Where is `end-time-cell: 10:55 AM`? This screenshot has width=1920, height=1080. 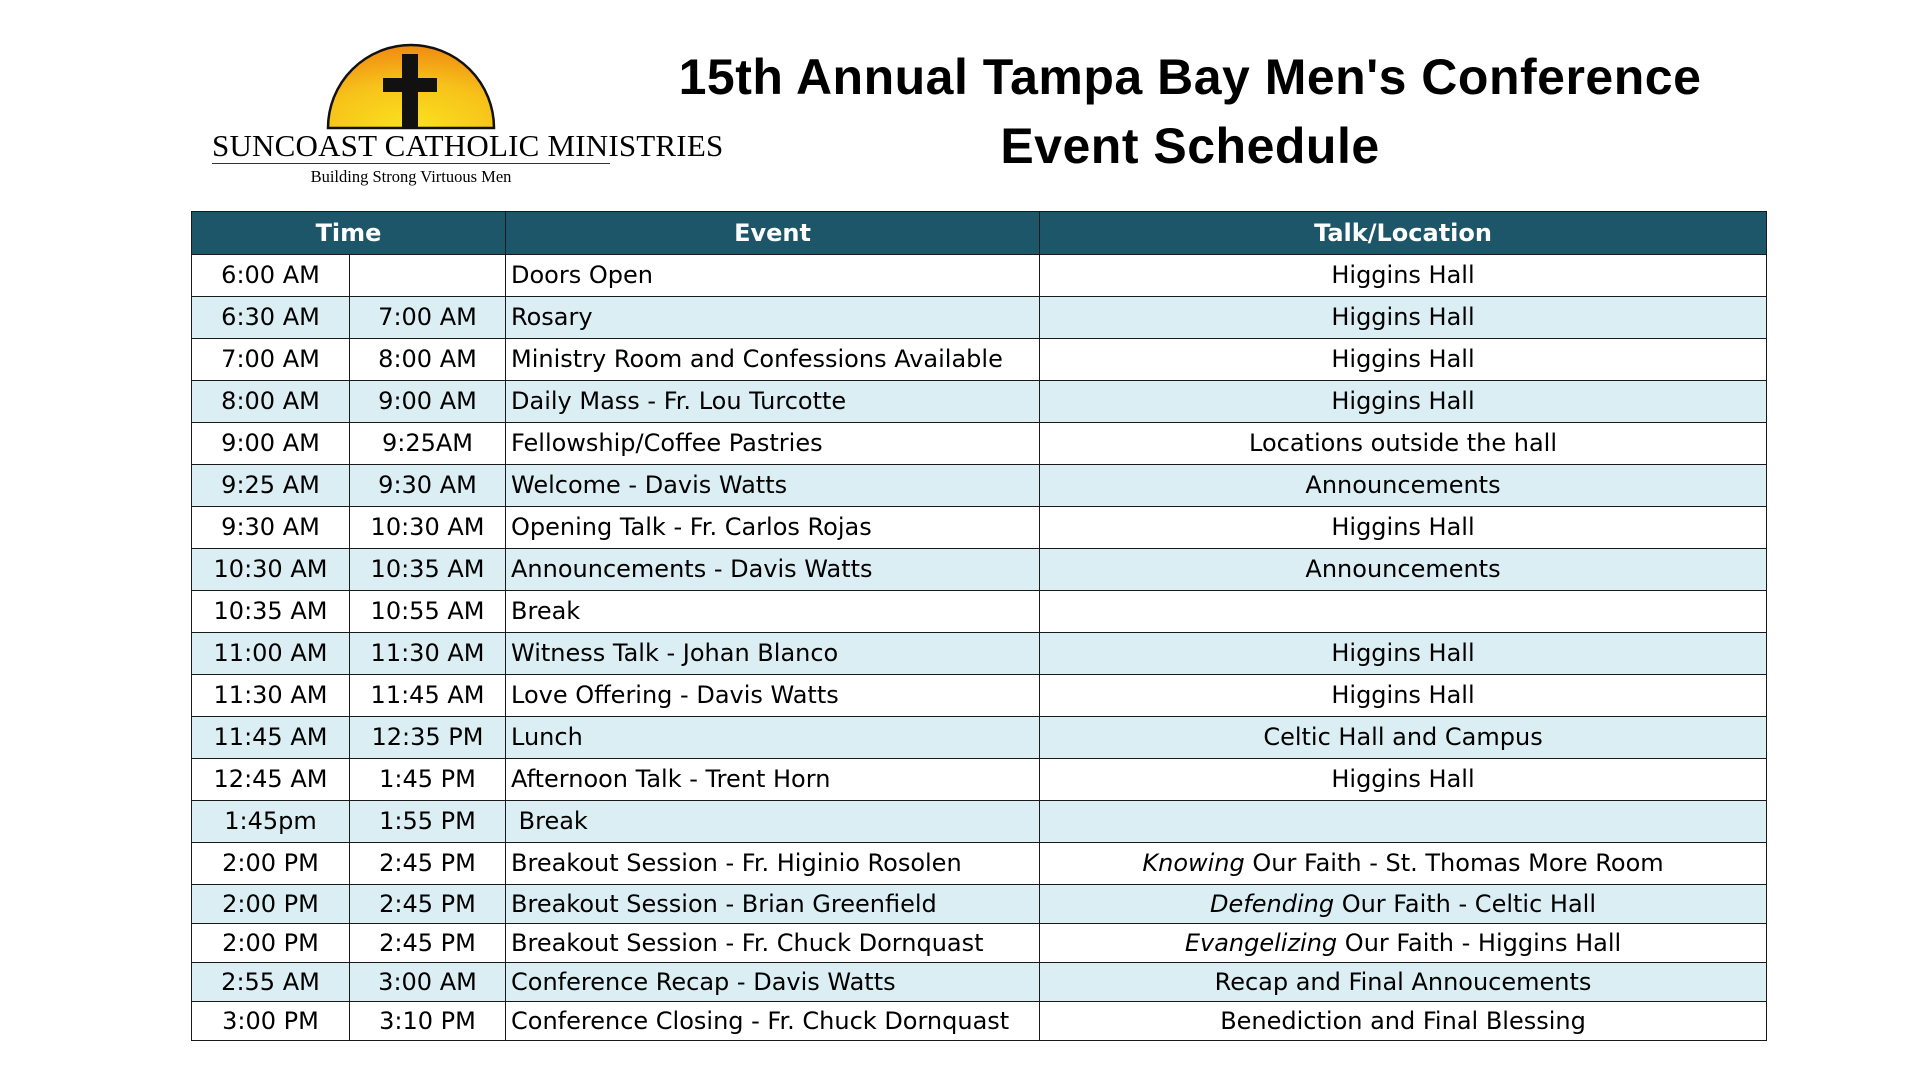
end-time-cell: 10:55 AM is located at coordinates (427, 611).